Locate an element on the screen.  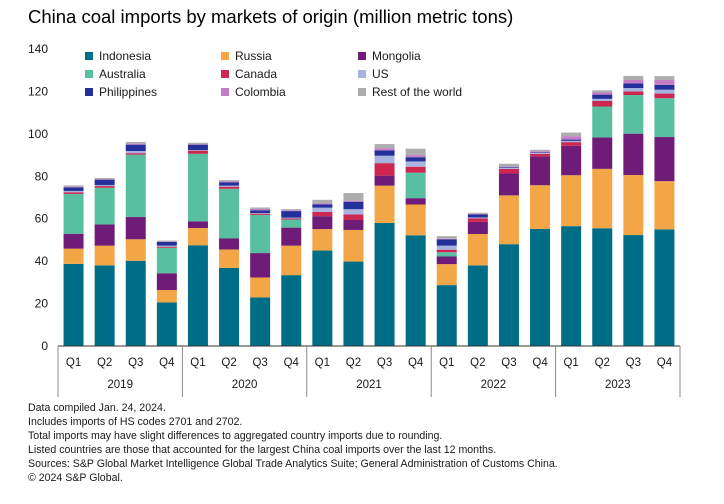
x-group-label: 2020 is located at coordinates (245, 385).